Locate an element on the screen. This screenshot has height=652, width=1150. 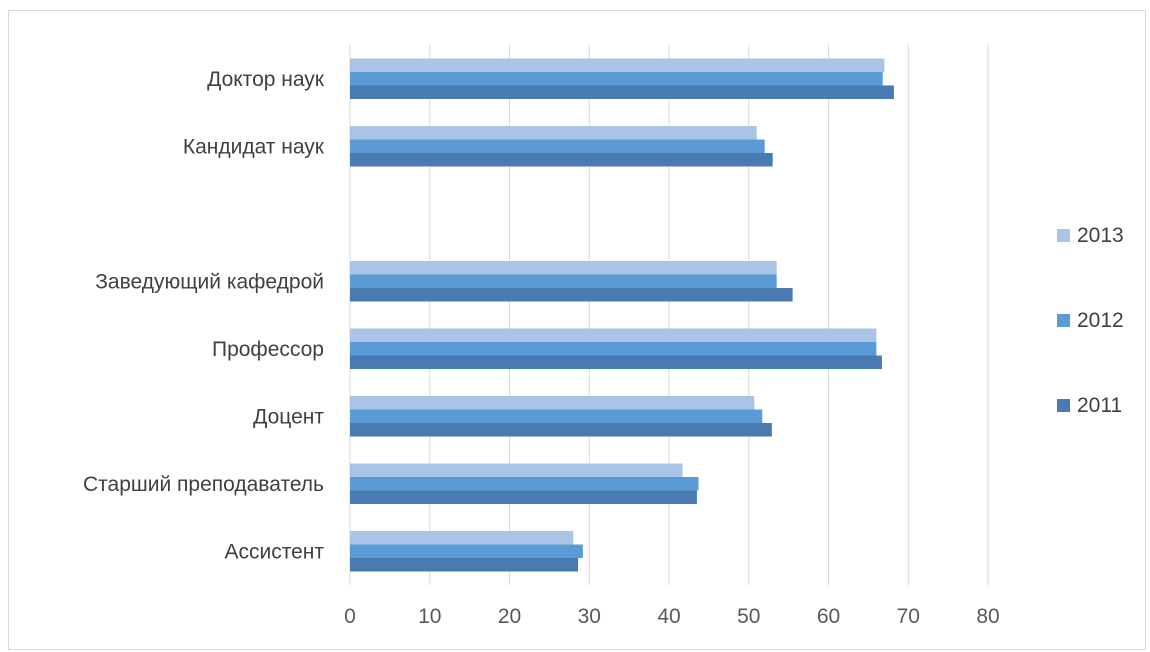
category-label: Кандидат наук is located at coordinates (254, 146).